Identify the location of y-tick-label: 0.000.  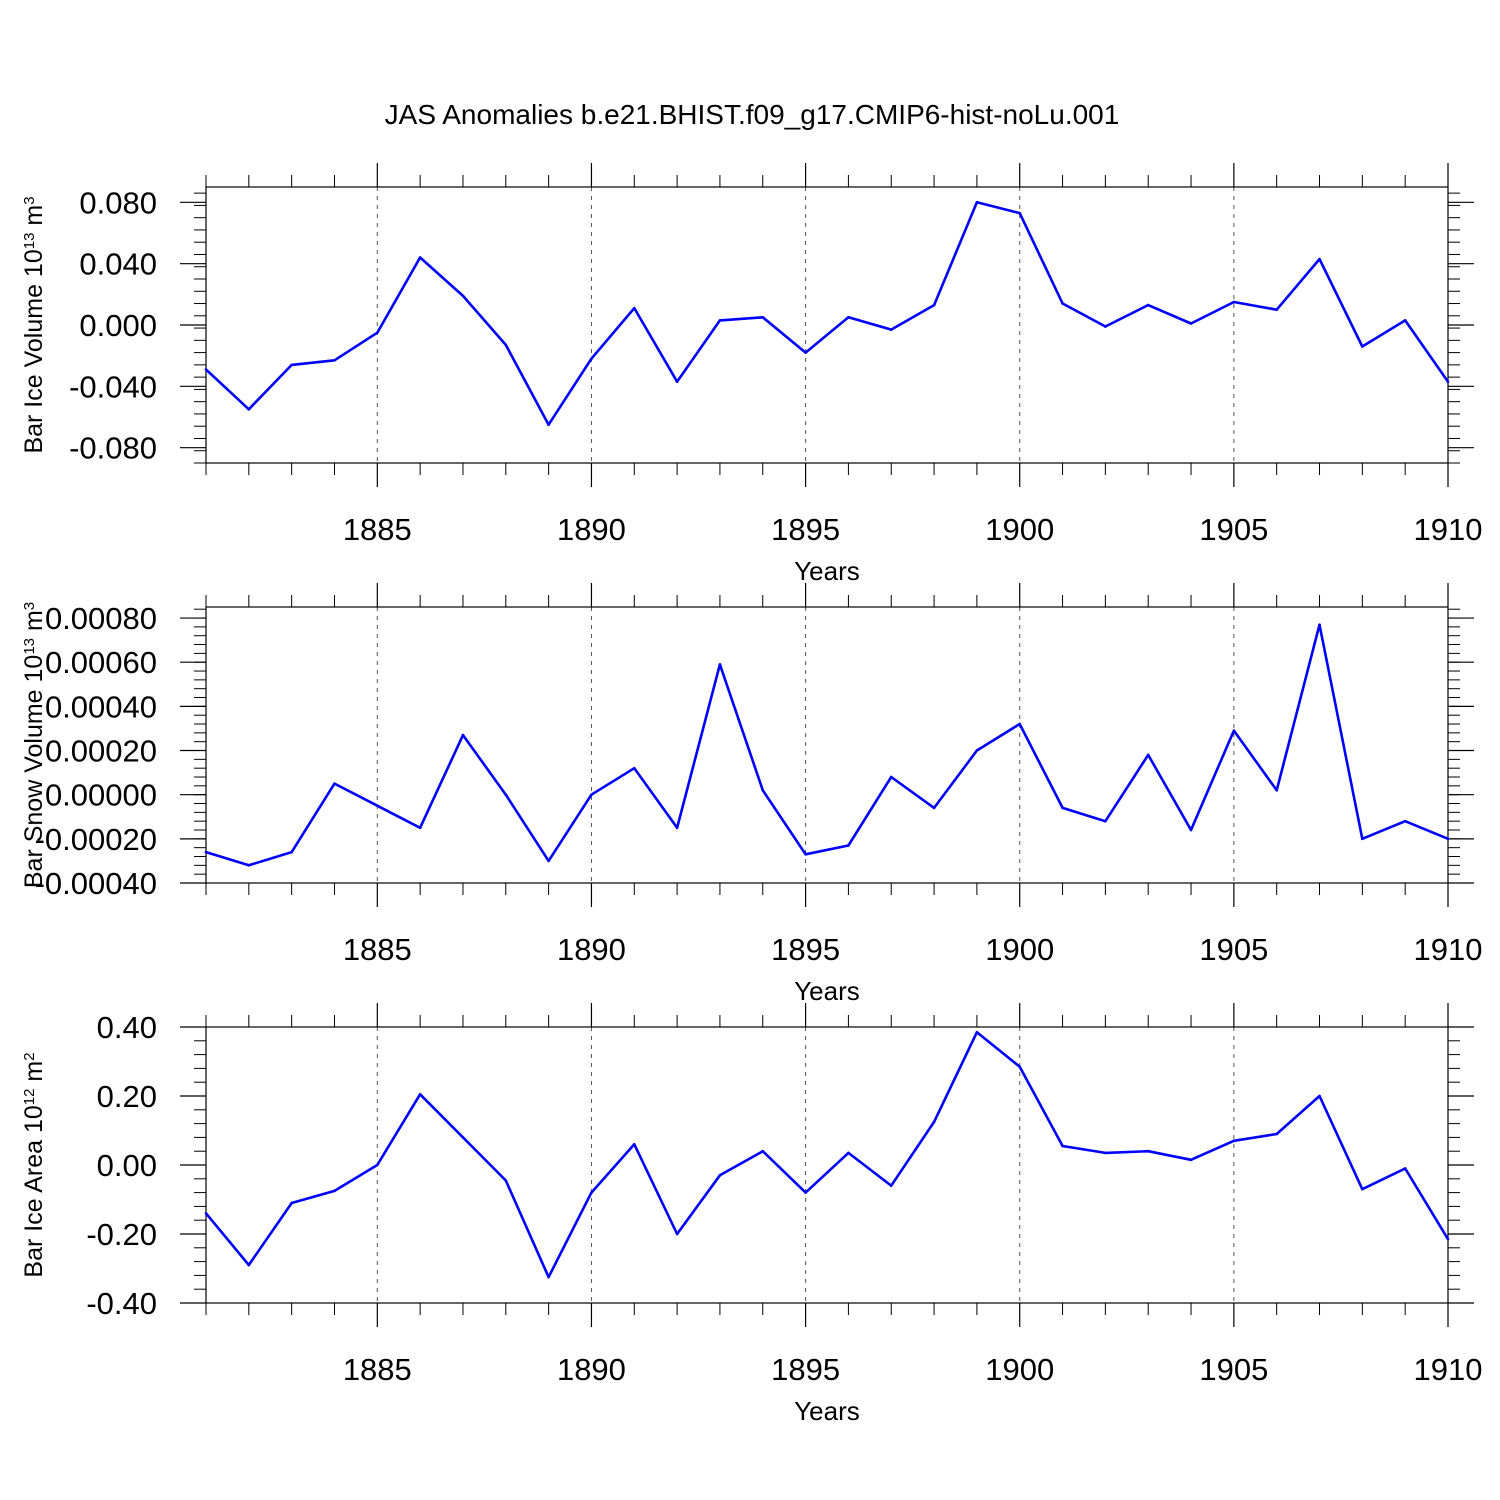
(118, 325).